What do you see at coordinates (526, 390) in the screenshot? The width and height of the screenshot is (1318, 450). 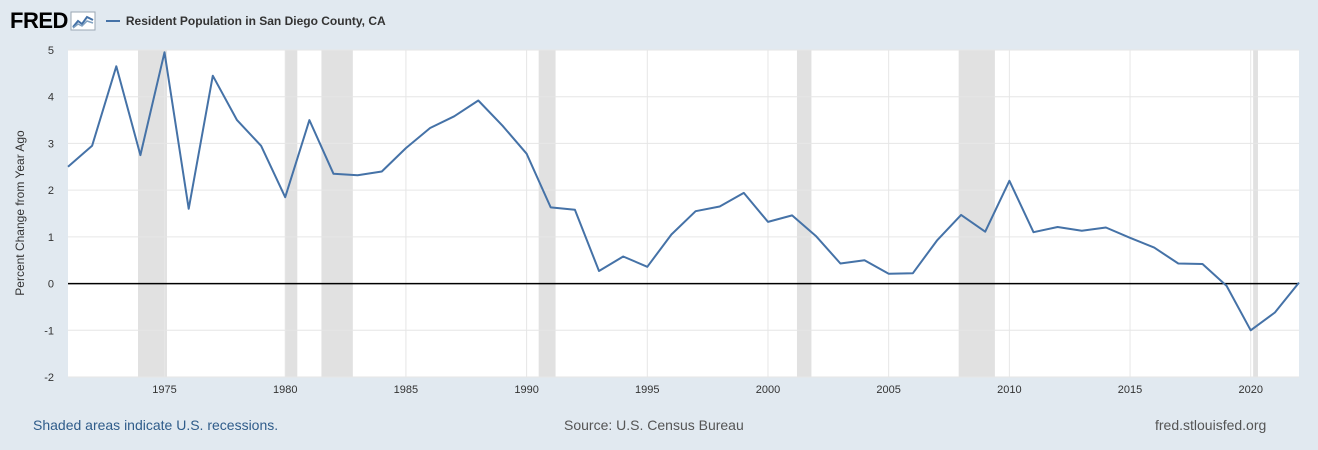 I see `x-tick-label: 1990` at bounding box center [526, 390].